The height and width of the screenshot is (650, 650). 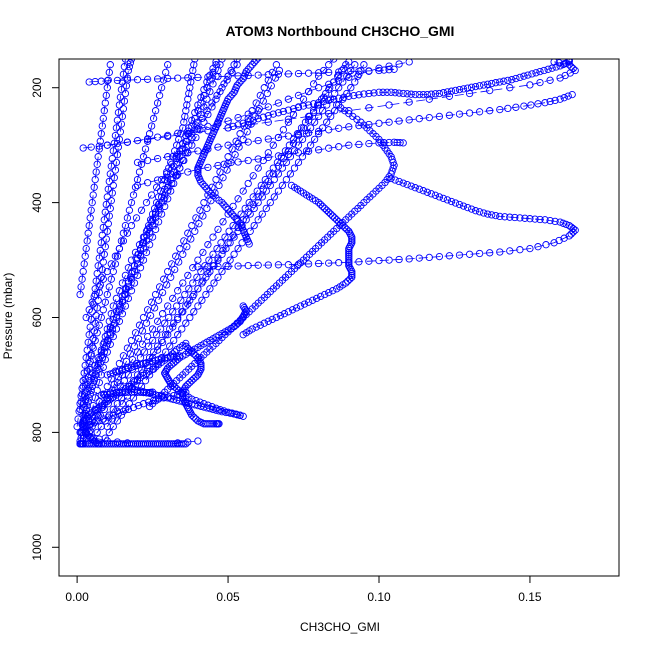 I want to click on y-axis: 200 400 600 800 1000, so click(x=45, y=319).